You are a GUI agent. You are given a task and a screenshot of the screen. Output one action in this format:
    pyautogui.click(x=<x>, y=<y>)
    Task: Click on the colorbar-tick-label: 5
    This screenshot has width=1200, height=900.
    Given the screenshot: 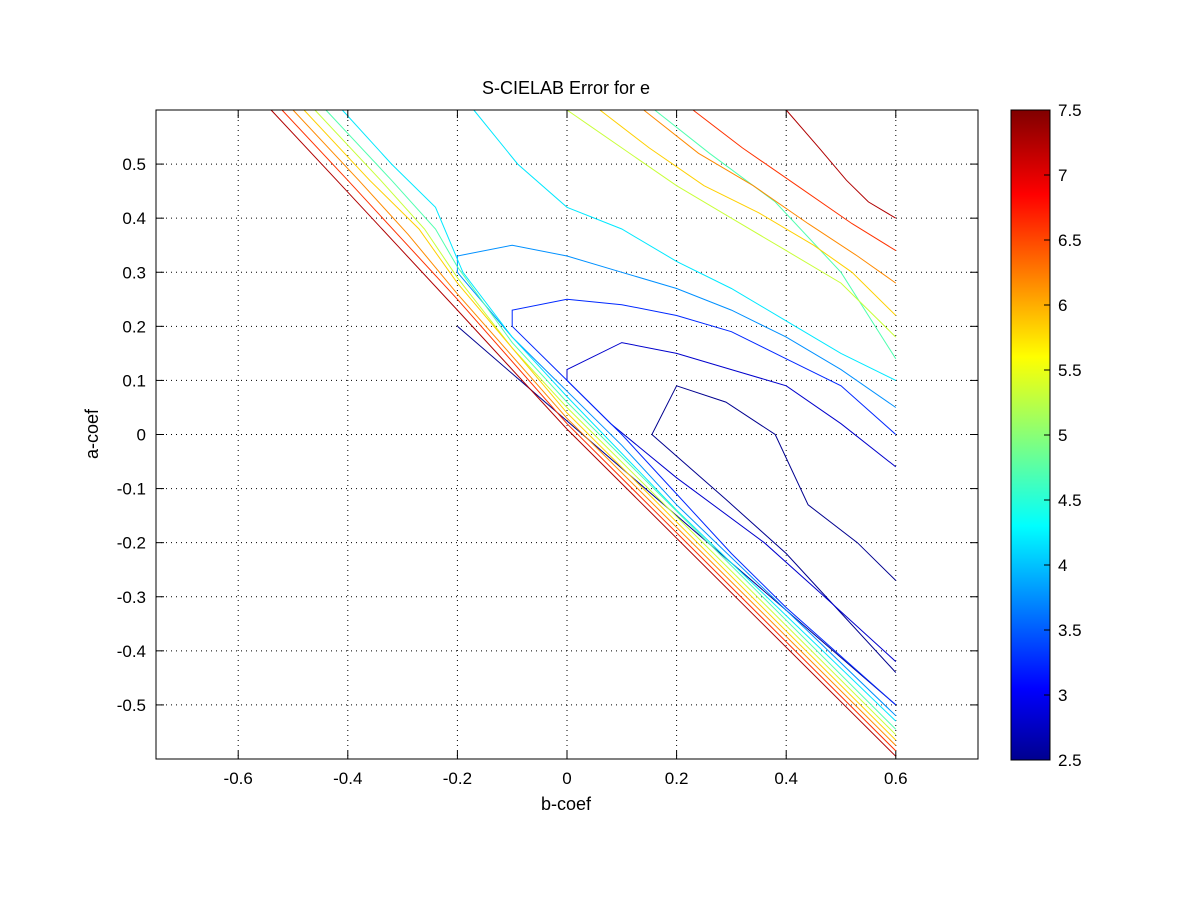 What is the action you would take?
    pyautogui.click(x=1062, y=435)
    